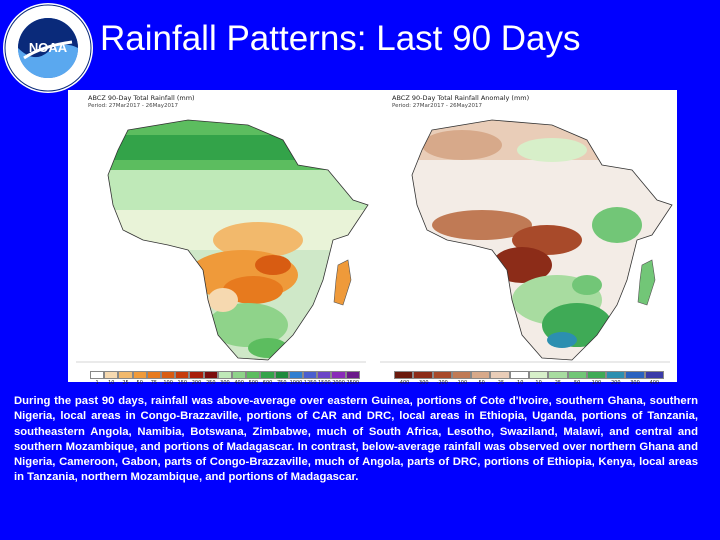 This screenshot has width=720, height=540. What do you see at coordinates (310, 383) in the screenshot?
I see `legend-label: 1250` at bounding box center [310, 383].